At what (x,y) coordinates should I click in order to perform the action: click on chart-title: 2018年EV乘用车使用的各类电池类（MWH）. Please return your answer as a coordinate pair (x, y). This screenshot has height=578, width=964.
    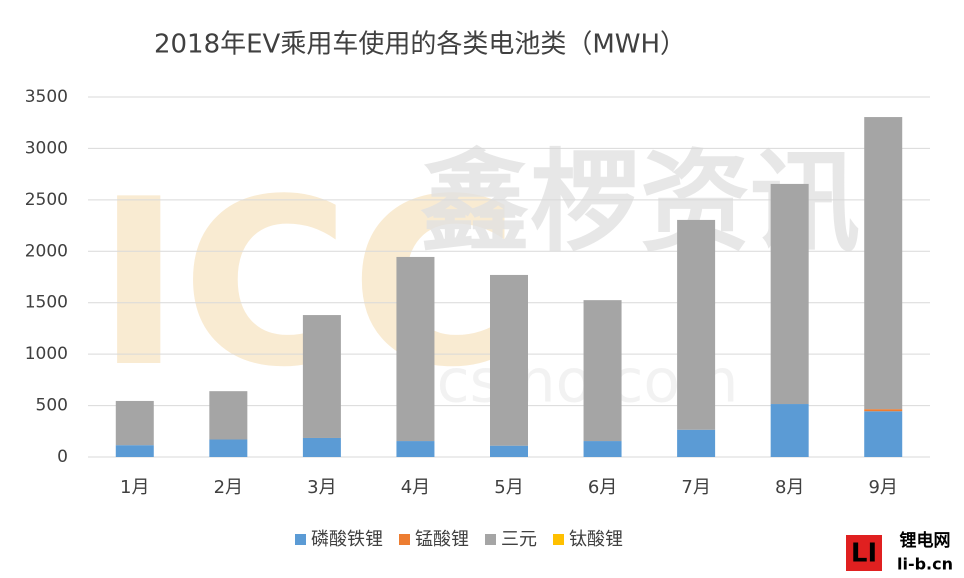
    Looking at the image, I should click on (420, 45).